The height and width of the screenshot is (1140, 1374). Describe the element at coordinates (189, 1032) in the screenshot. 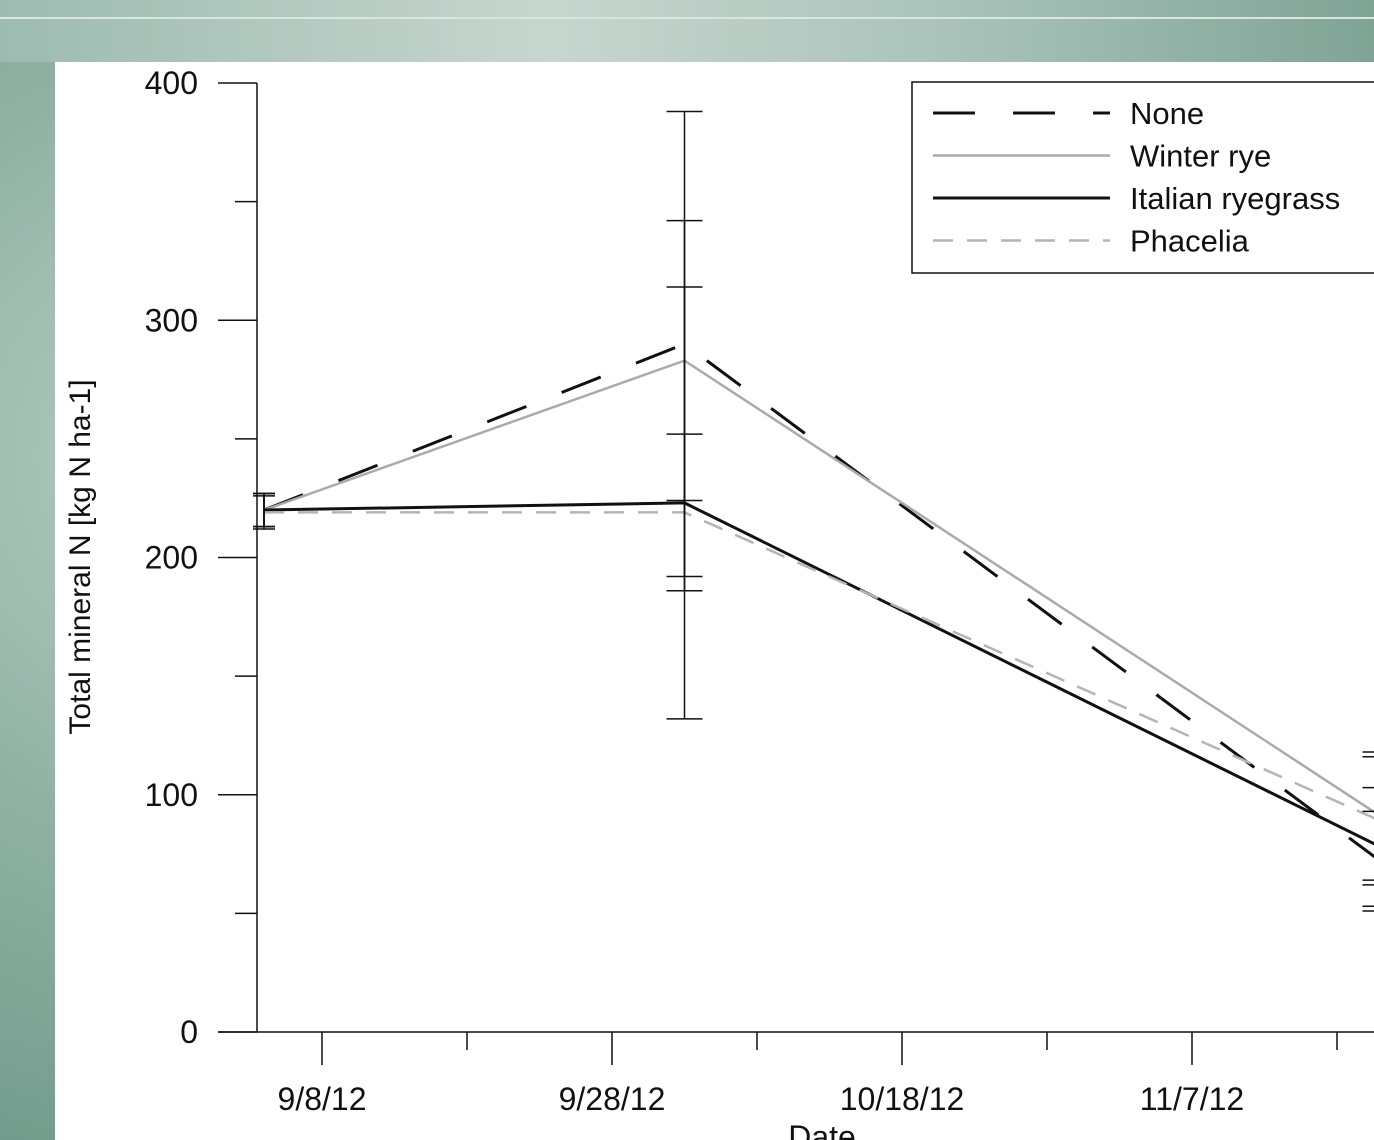

I see `y-tick-label: 0` at that location.